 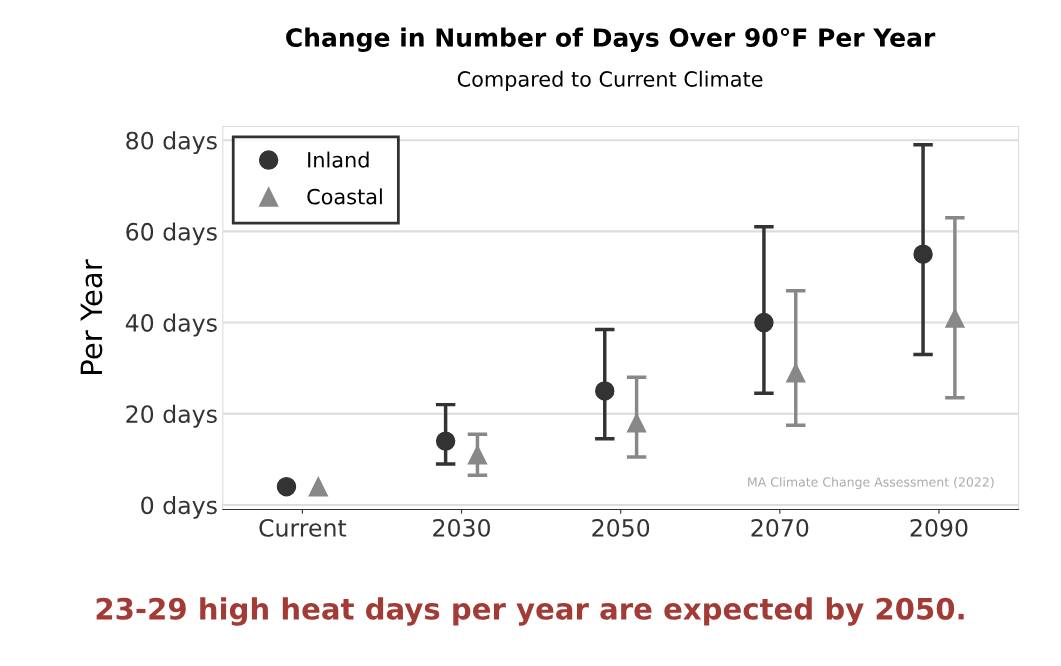 I want to click on y-tick-label: 60 days, so click(x=171, y=234).